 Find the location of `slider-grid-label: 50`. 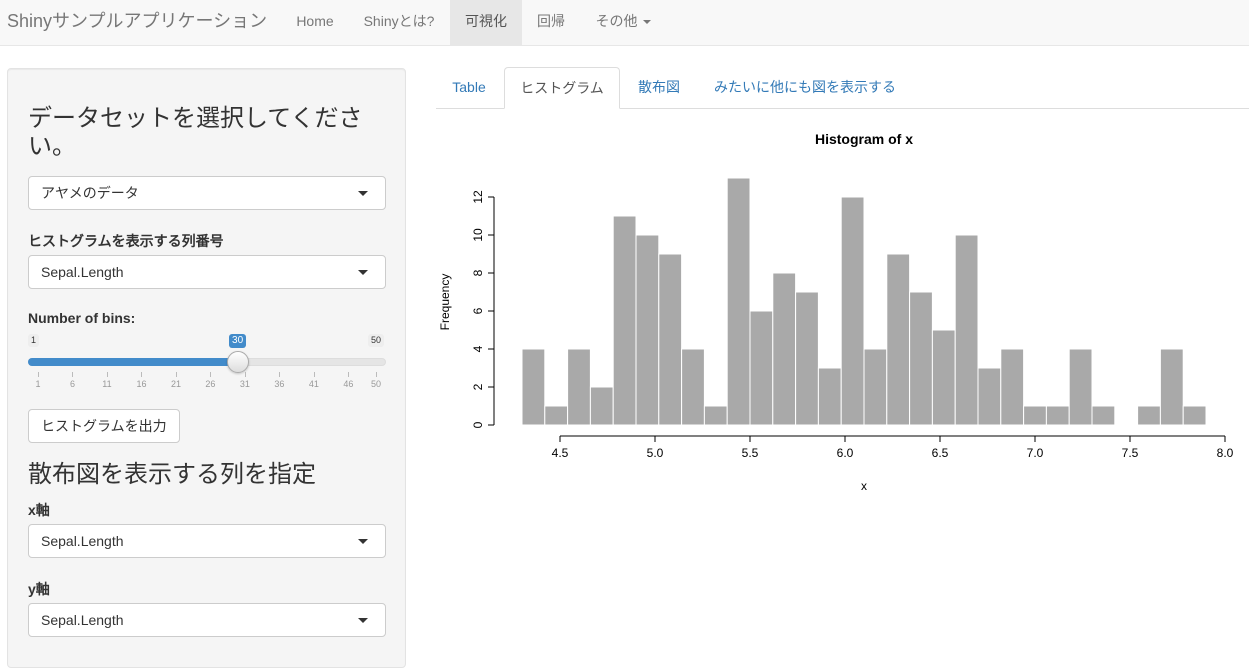

slider-grid-label: 50 is located at coordinates (375, 384).